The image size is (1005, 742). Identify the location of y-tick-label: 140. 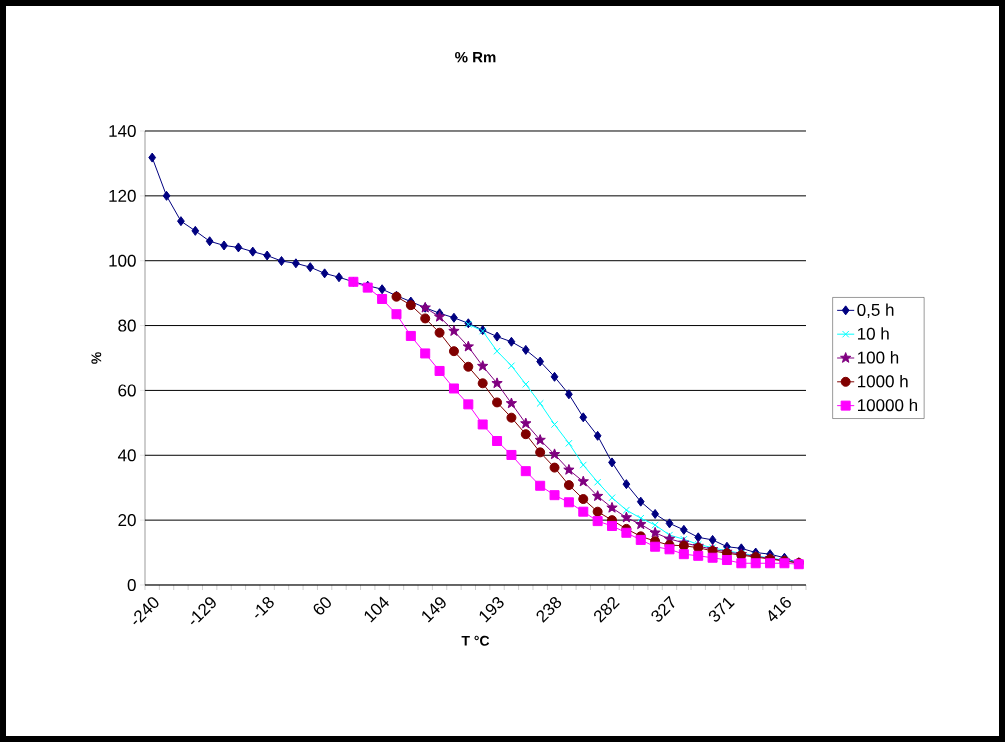
(122, 131).